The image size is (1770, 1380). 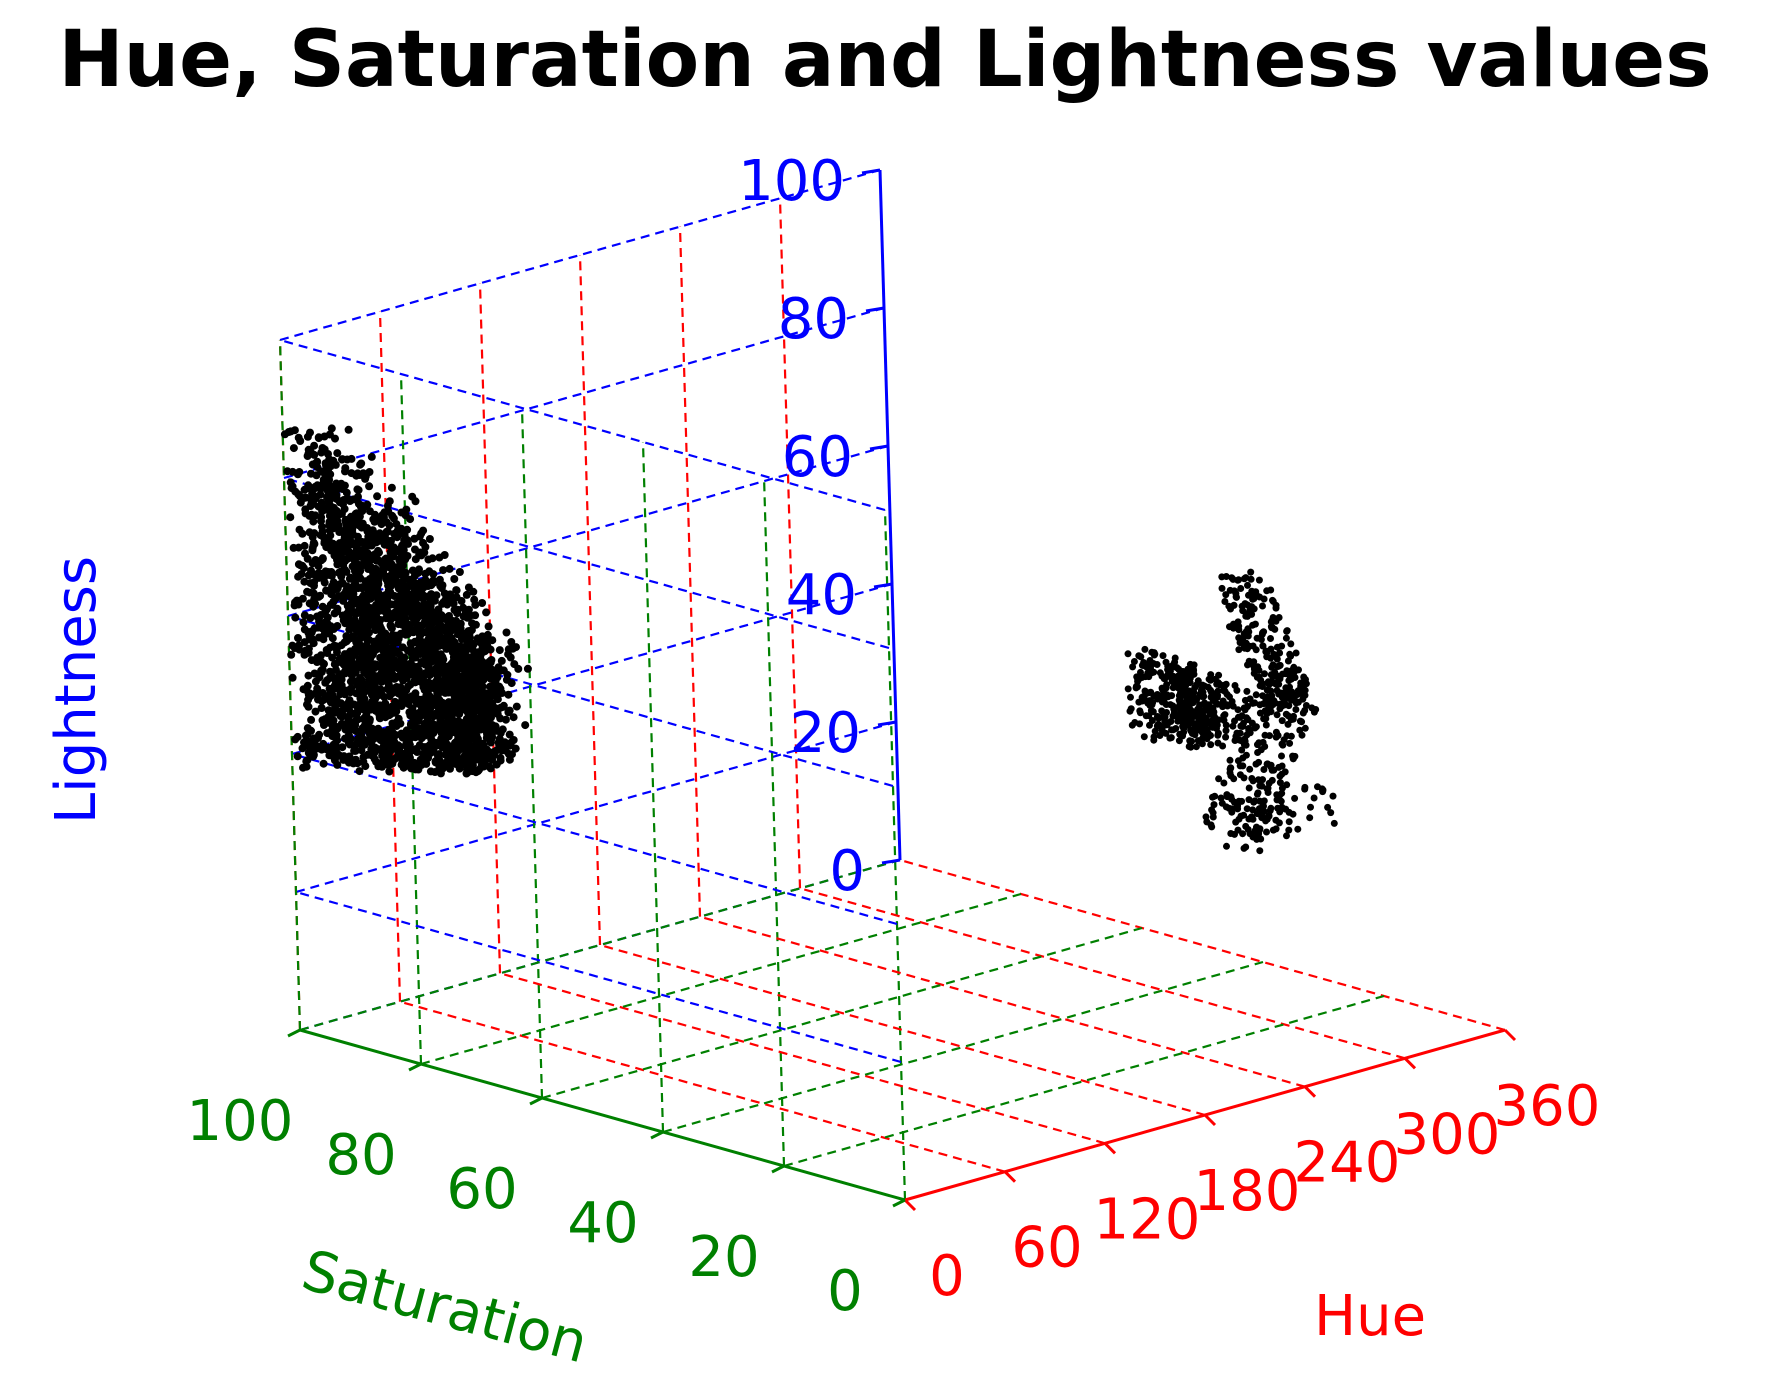 I want to click on gridline-lightness-sidewall, so click(x=598, y=977).